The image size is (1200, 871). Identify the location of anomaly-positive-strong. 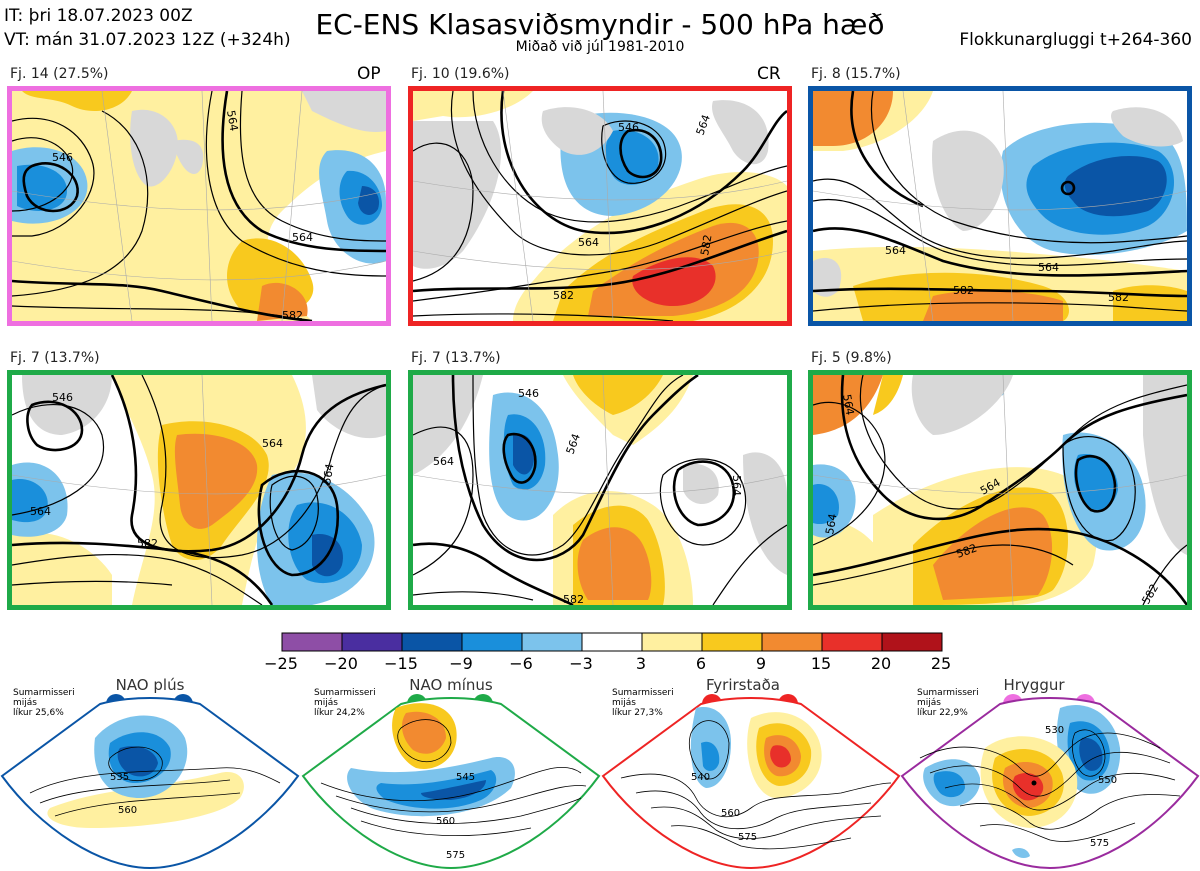
(282, 301).